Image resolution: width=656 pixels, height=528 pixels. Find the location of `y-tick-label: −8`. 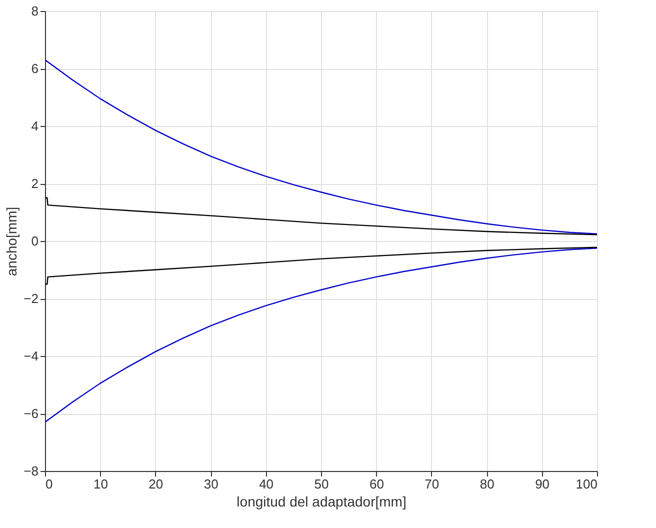

y-tick-label: −8 is located at coordinates (31, 471).